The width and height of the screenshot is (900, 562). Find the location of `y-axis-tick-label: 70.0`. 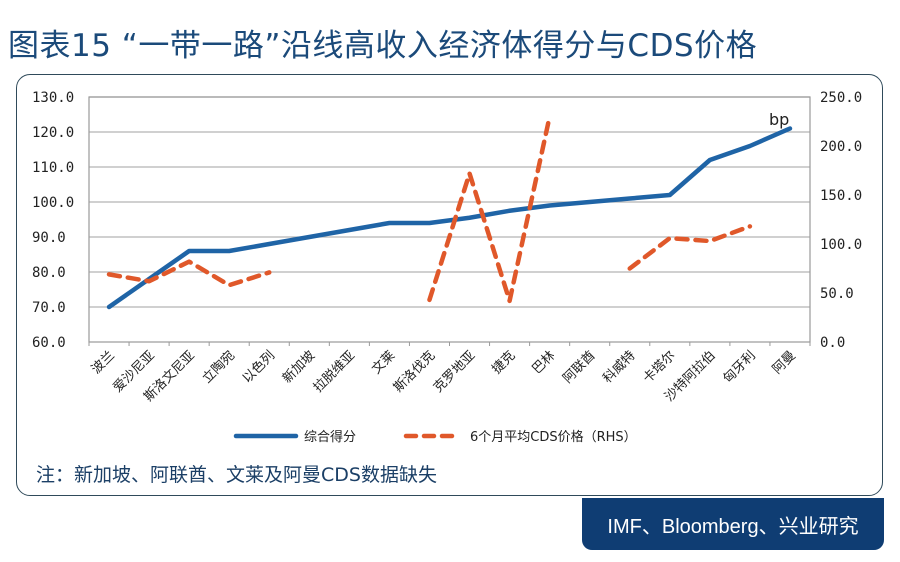

y-axis-tick-label: 70.0 is located at coordinates (49, 308).